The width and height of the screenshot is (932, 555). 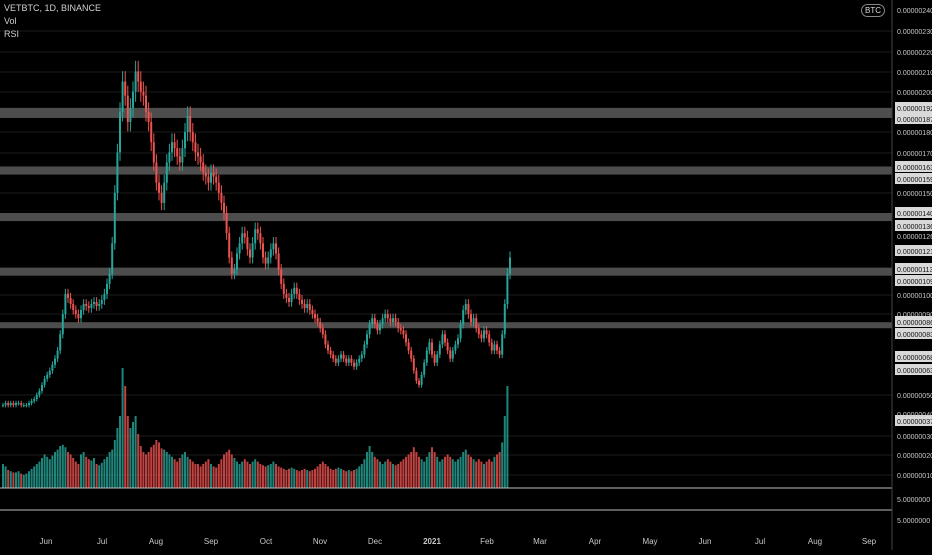 I want to click on price-axis-label: 0.00000020, so click(x=914, y=456).